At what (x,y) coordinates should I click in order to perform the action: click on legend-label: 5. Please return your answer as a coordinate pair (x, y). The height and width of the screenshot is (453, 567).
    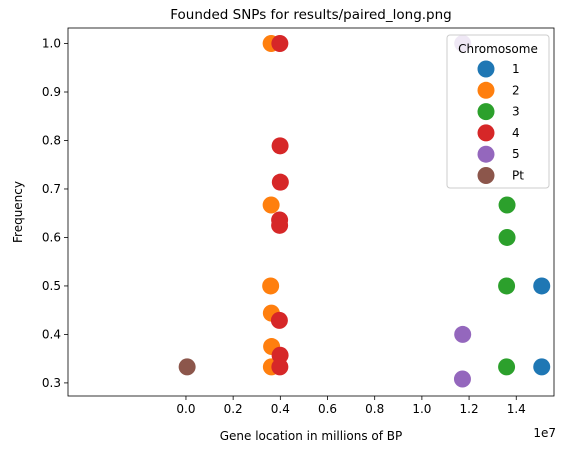
    Looking at the image, I should click on (516, 154).